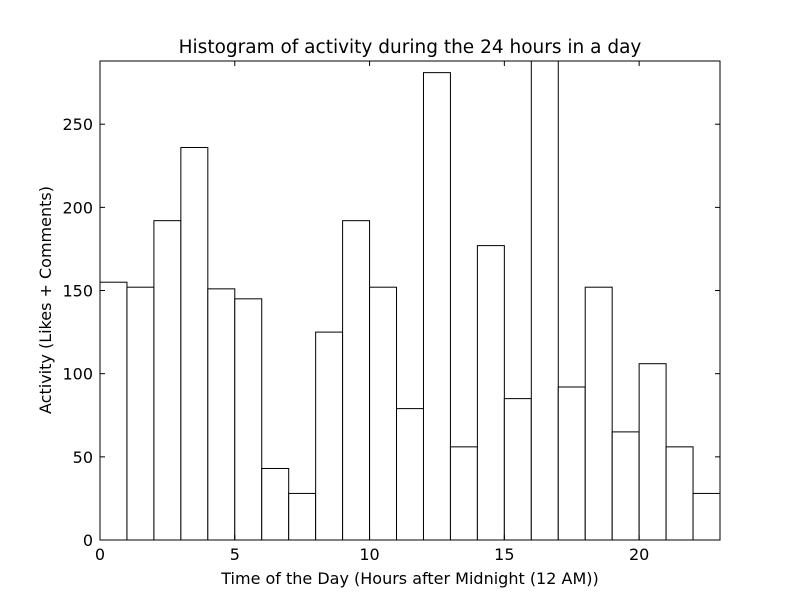  What do you see at coordinates (100, 554) in the screenshot?
I see `x-tick-label: 0` at bounding box center [100, 554].